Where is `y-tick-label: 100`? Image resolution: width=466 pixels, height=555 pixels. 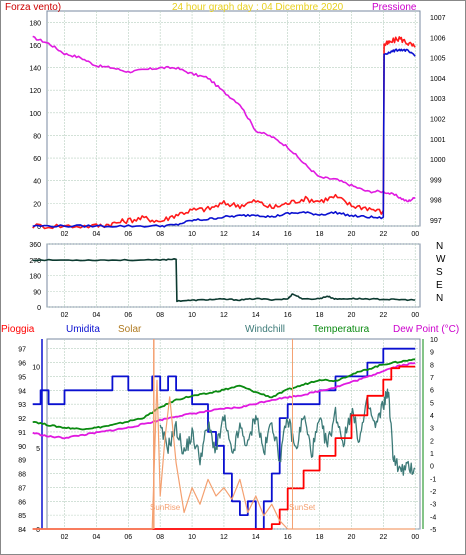 y-tick-label: 100 is located at coordinates (35, 114).